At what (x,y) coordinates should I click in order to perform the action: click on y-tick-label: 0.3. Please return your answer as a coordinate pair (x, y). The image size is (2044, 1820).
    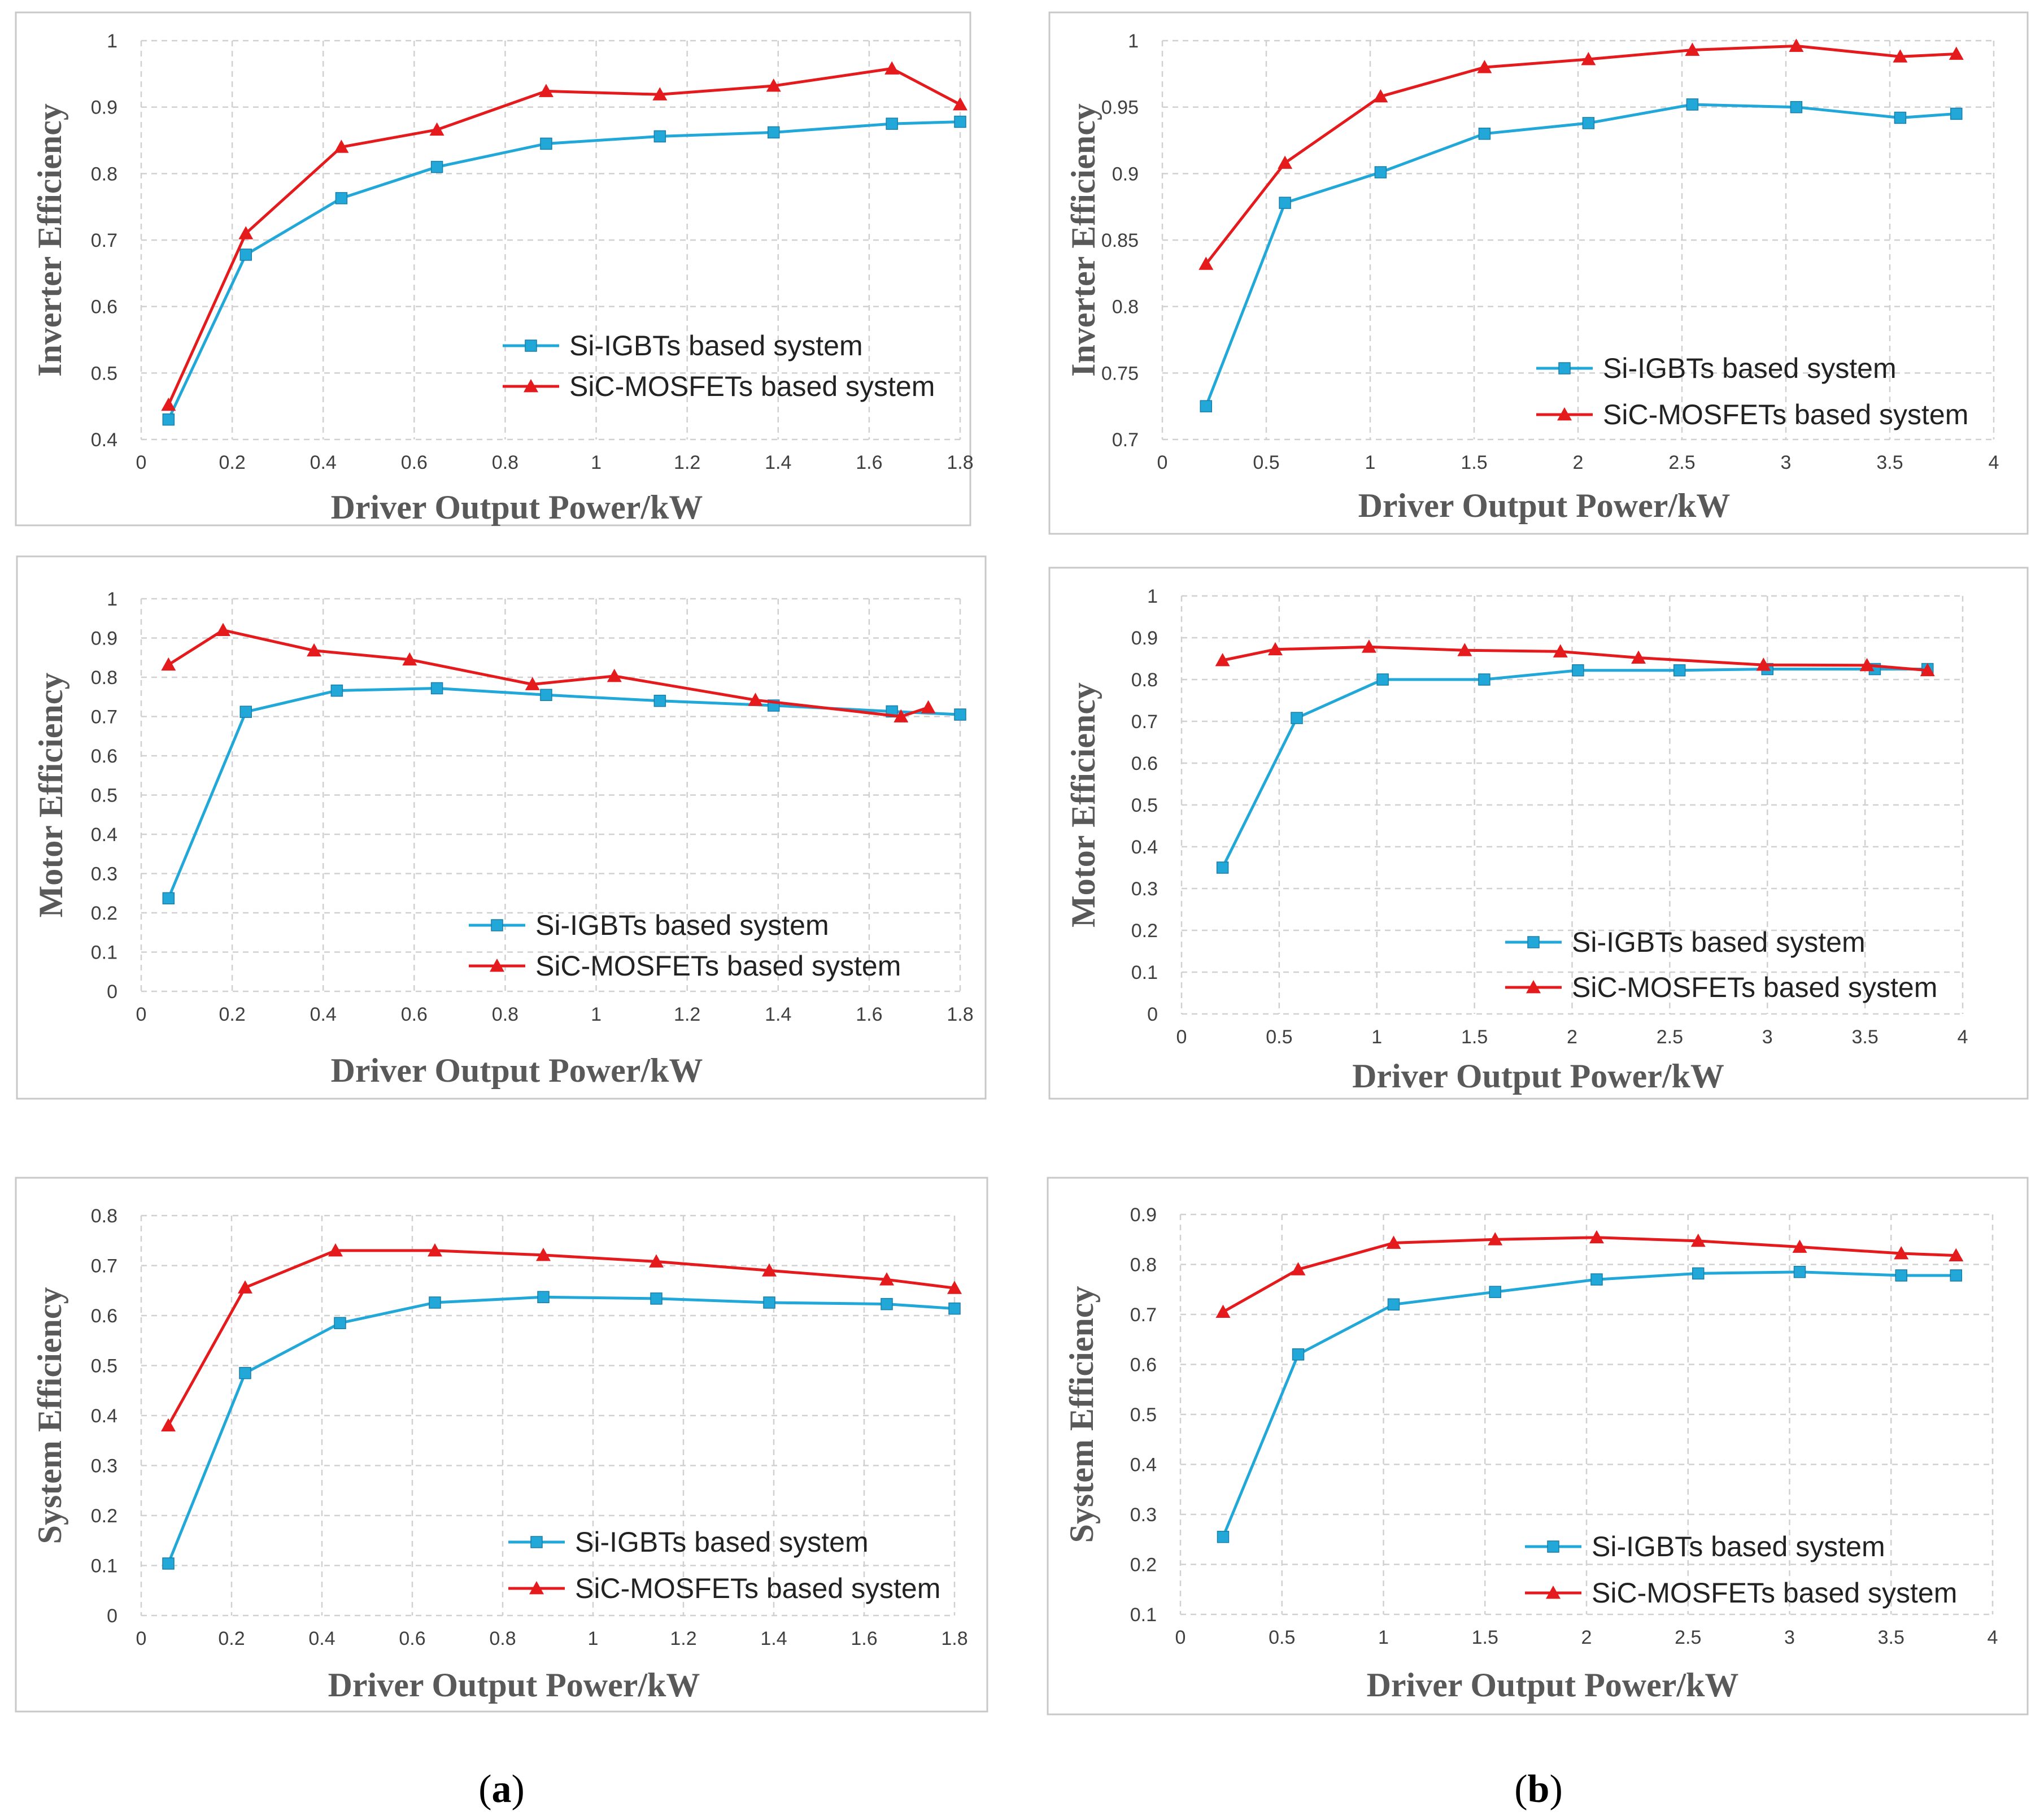
    Looking at the image, I should click on (104, 1466).